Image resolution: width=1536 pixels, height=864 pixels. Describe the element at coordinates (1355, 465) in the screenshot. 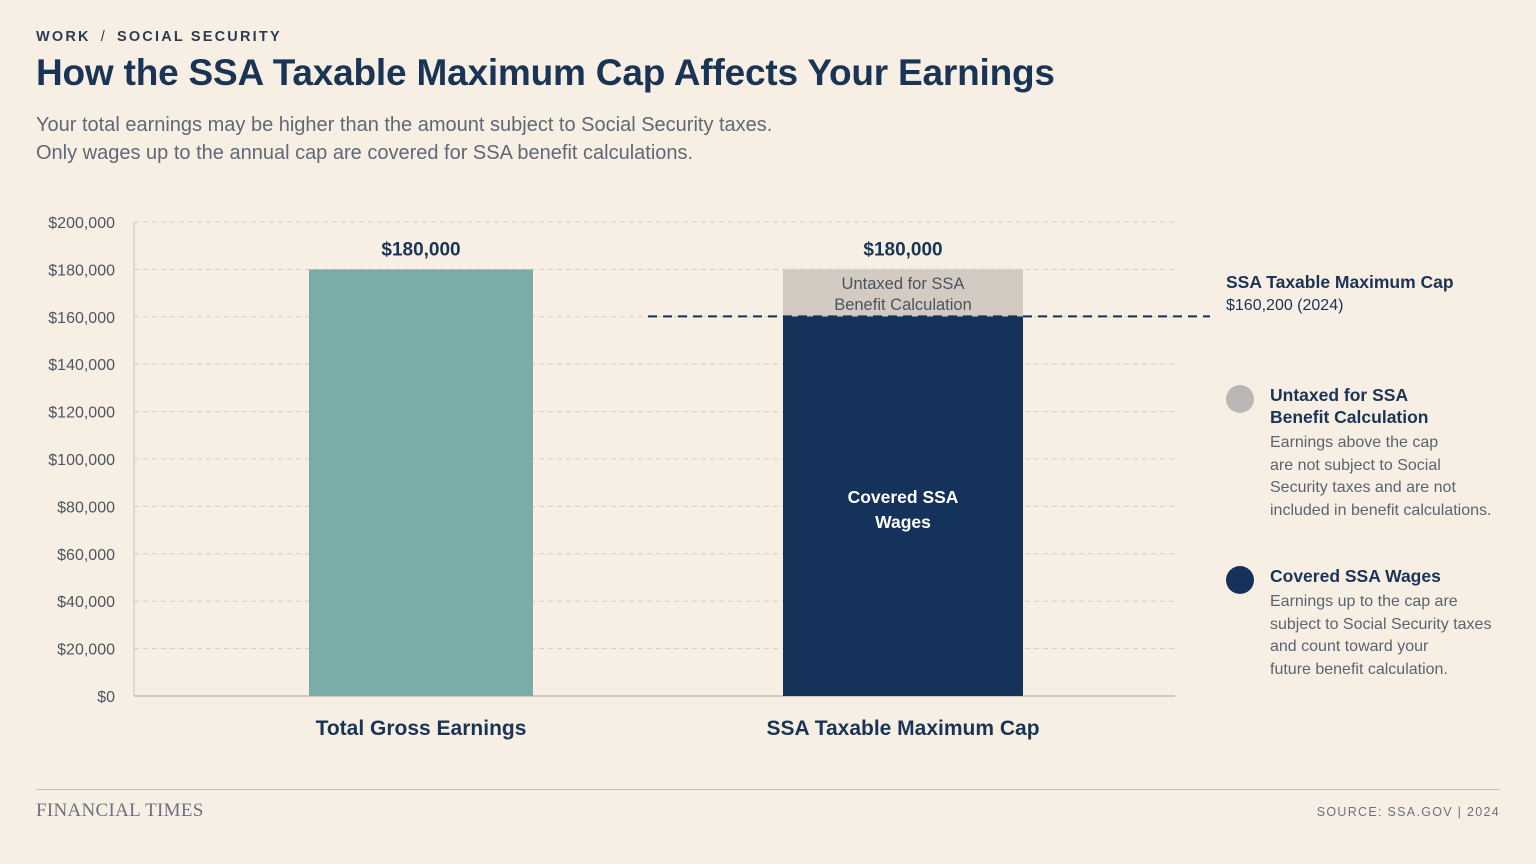

I see `legend-desc-line: are not subject to Social` at that location.